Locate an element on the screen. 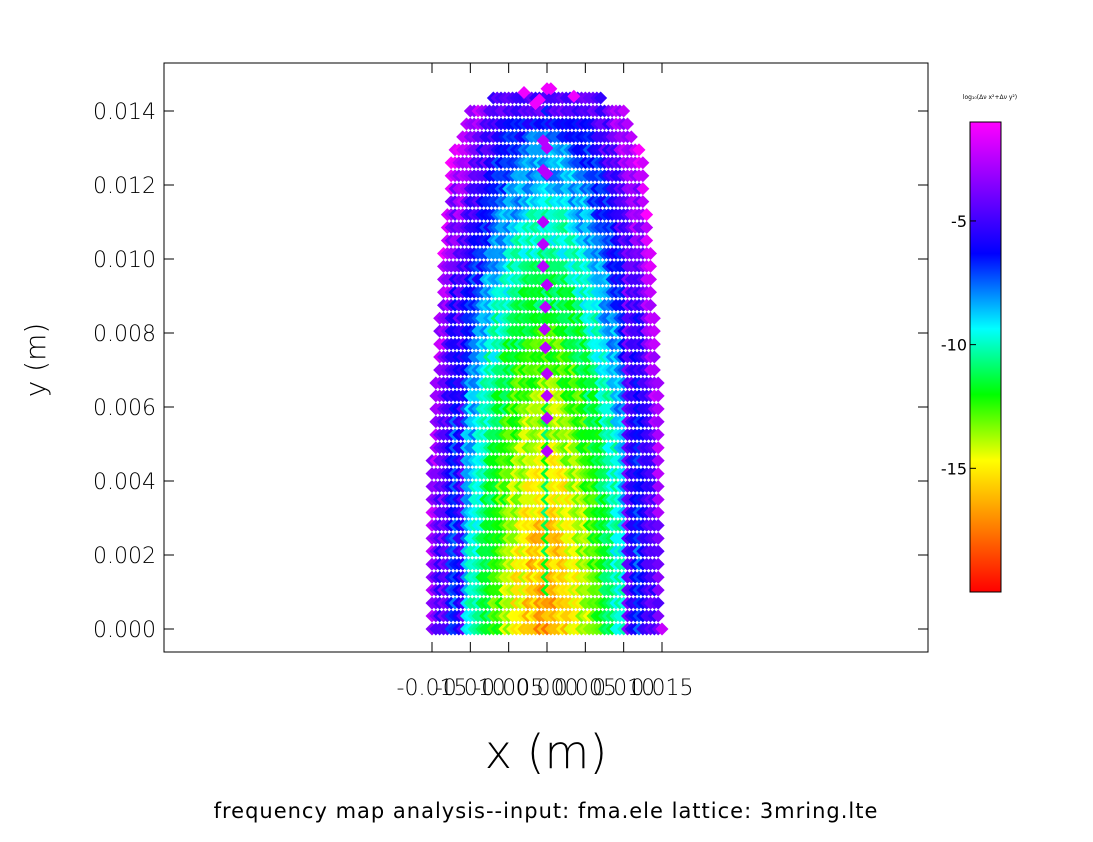 The width and height of the screenshot is (1093, 842). colorbar-title: log₁₀(Δν x²+Δν y²) is located at coordinates (990, 97).